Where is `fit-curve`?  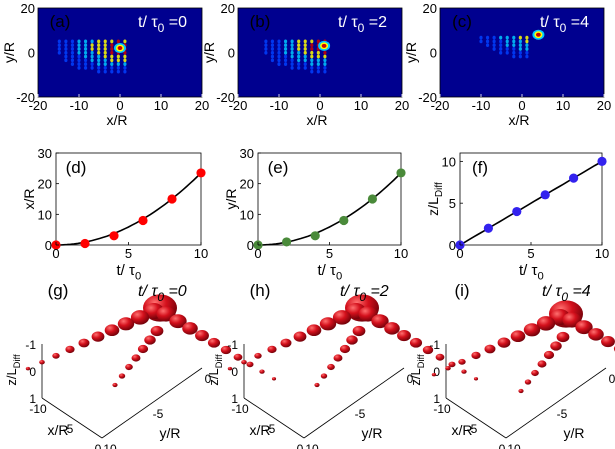 fit-curve is located at coordinates (330, 209).